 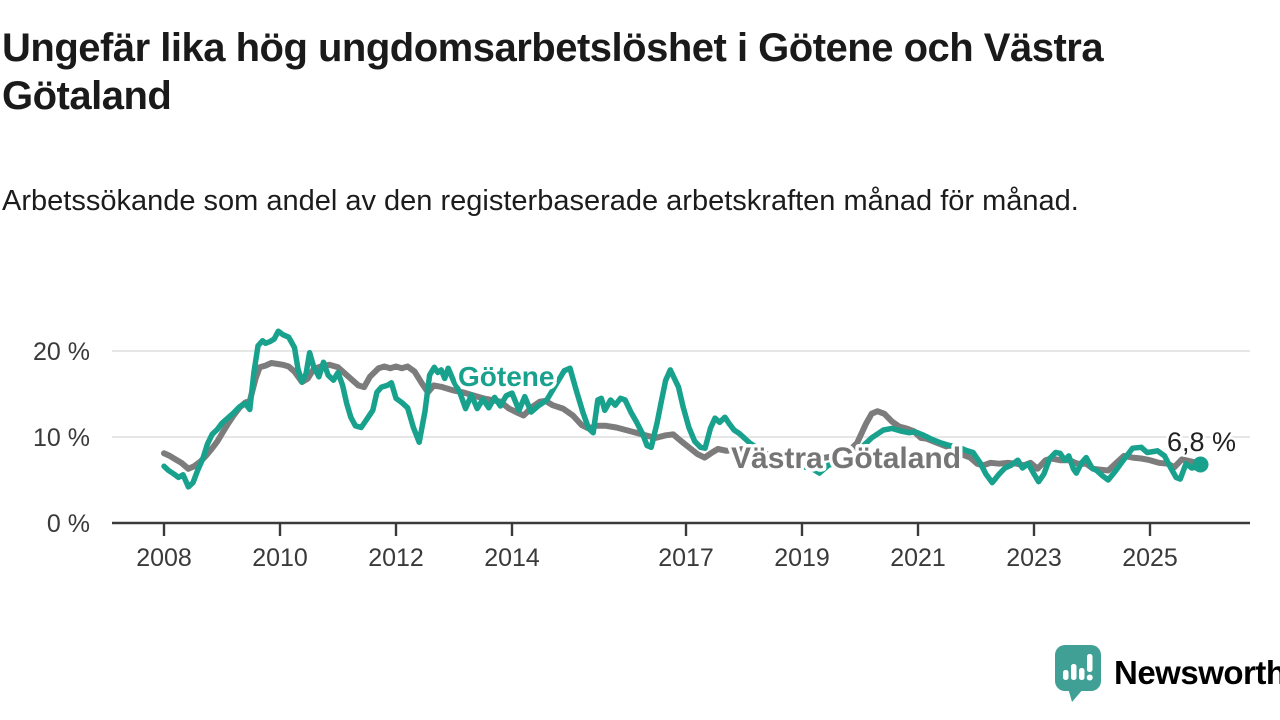 I want to click on series-label-gotene: Götene, so click(x=506, y=376).